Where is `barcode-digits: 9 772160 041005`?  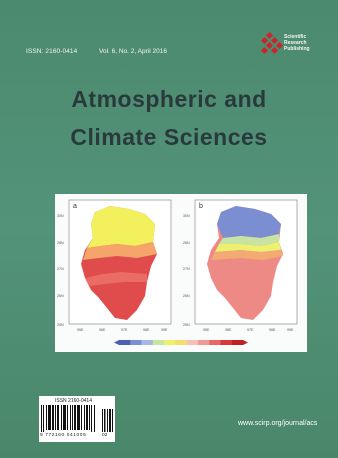
barcode-digits: 9 772160 041005 is located at coordinates (63, 435).